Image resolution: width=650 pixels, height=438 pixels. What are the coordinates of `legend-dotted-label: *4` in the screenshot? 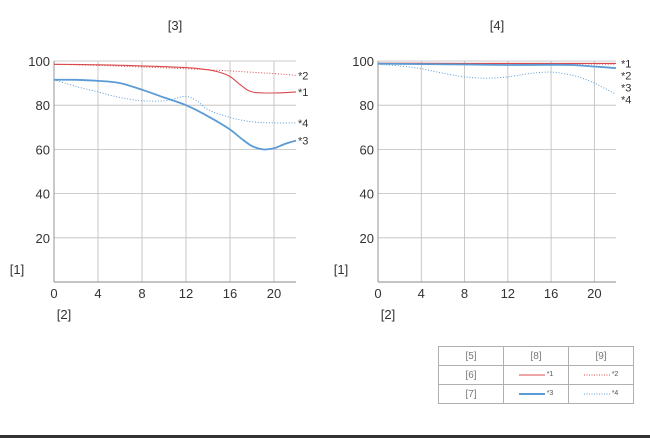 It's located at (615, 393).